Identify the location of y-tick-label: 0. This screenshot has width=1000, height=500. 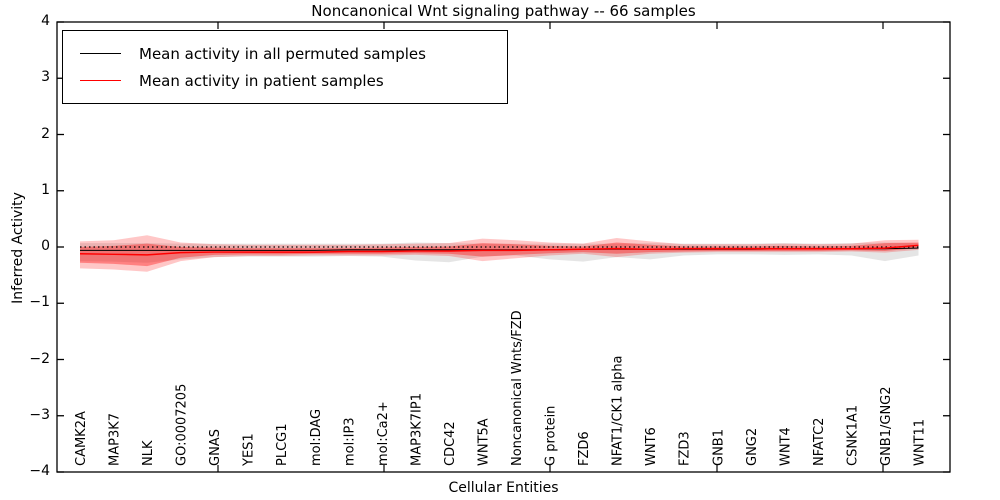
(45, 246).